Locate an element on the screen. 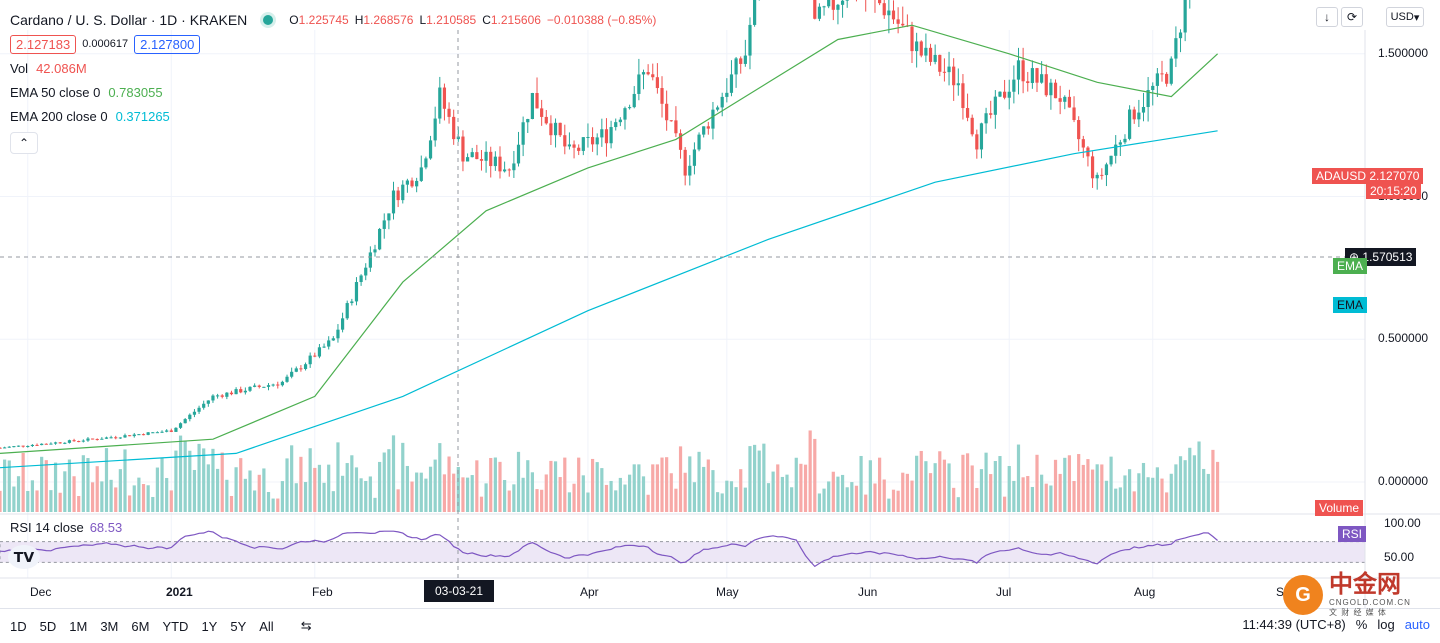 The width and height of the screenshot is (1440, 643). fullscreen-button: ⟳ is located at coordinates (1352, 17).